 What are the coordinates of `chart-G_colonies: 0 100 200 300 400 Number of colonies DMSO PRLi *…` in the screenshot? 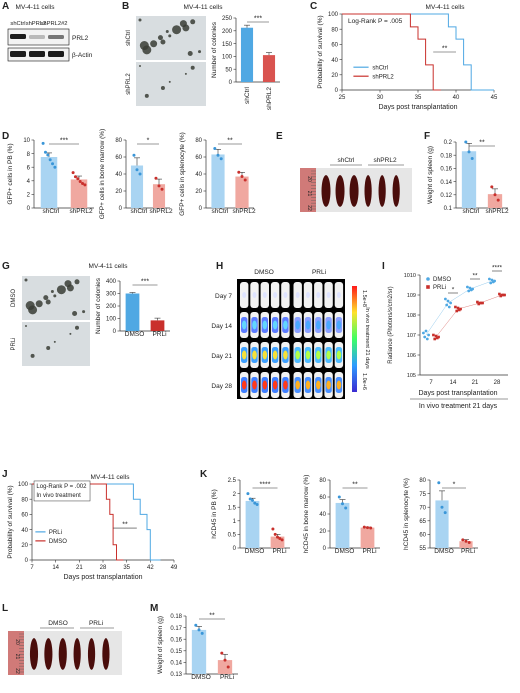 It's located at (132, 307).